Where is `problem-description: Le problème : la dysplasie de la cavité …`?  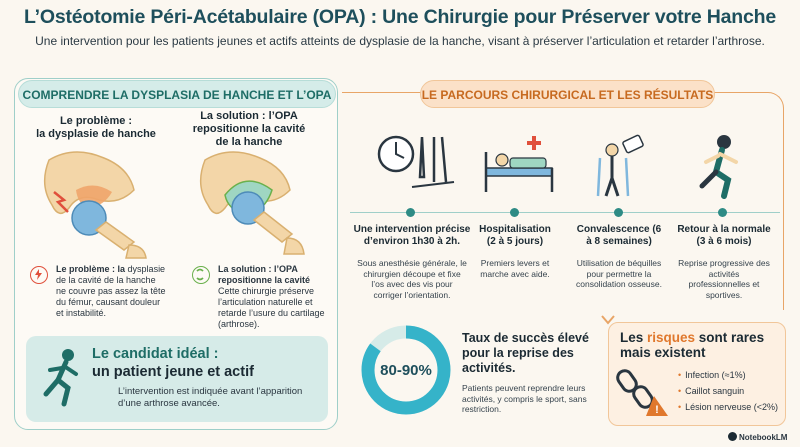
problem-description: Le problème : la dysplasie de la cavité … is located at coordinates (111, 291).